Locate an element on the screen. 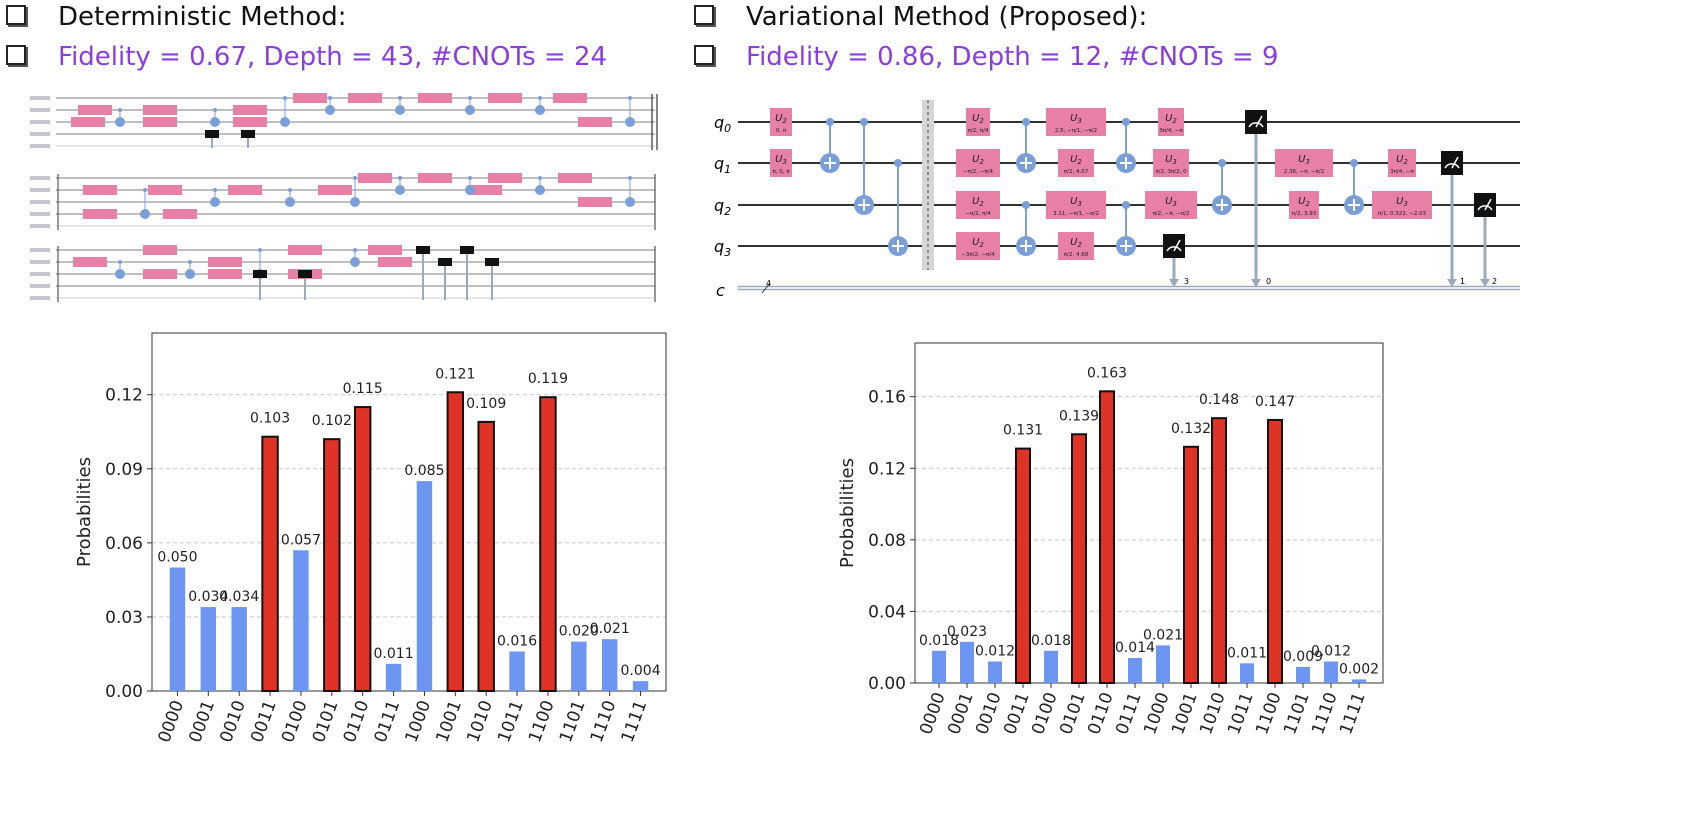 The width and height of the screenshot is (1698, 816). value-label-1100: 0.147 is located at coordinates (1275, 402).